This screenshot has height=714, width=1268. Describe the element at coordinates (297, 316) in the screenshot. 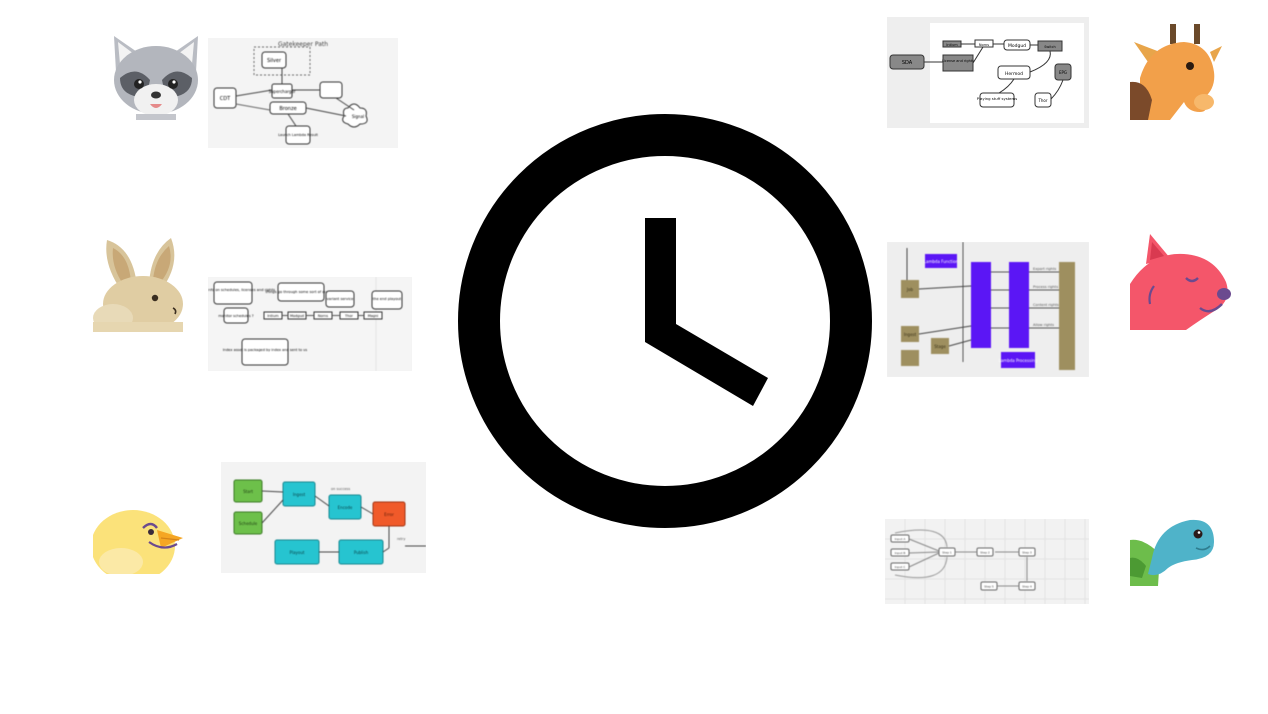

I see `thumb2-row-label: Modgud` at that location.